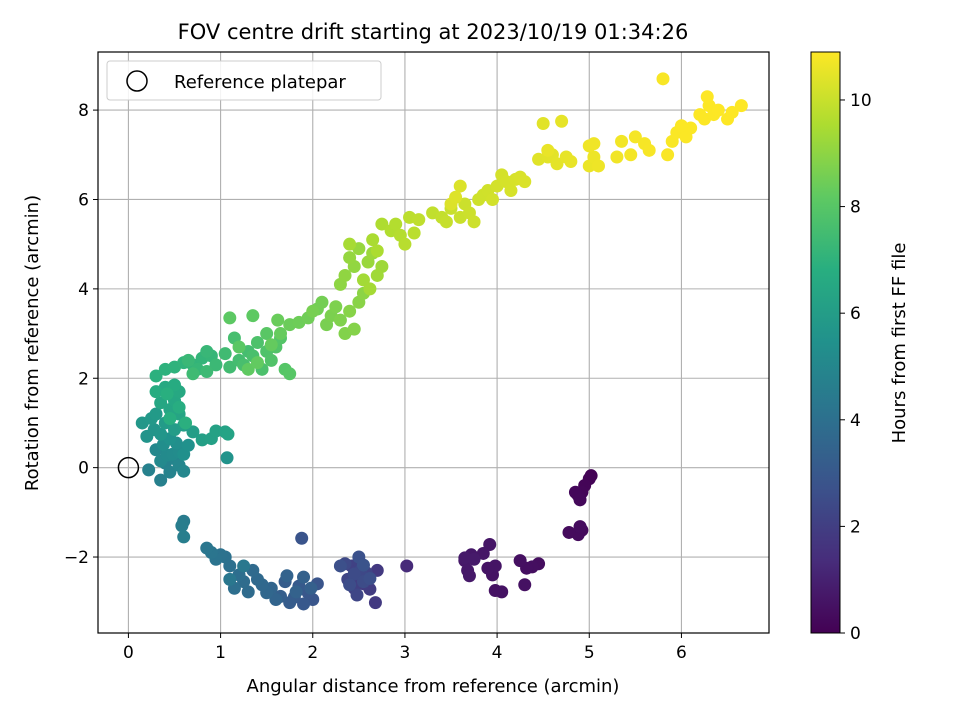  Describe the element at coordinates (260, 82) in the screenshot. I see `legend-entry-reference: Reference platepar` at that location.